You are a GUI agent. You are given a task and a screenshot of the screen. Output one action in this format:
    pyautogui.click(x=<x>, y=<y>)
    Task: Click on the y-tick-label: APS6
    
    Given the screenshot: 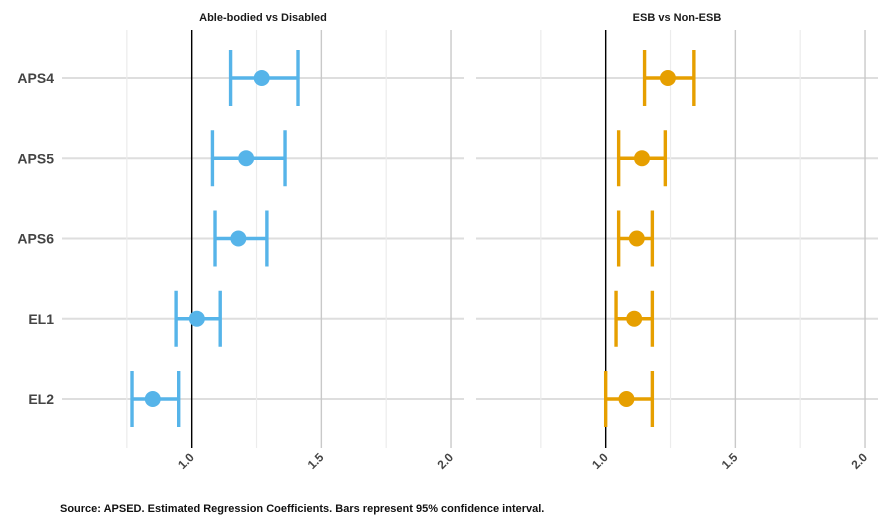 What is the action you would take?
    pyautogui.click(x=35, y=239)
    